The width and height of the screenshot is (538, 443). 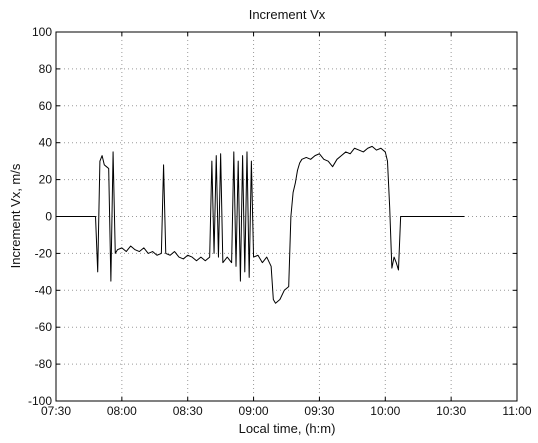 What do you see at coordinates (319, 411) in the screenshot?
I see `x-tick-label: 09:30` at bounding box center [319, 411].